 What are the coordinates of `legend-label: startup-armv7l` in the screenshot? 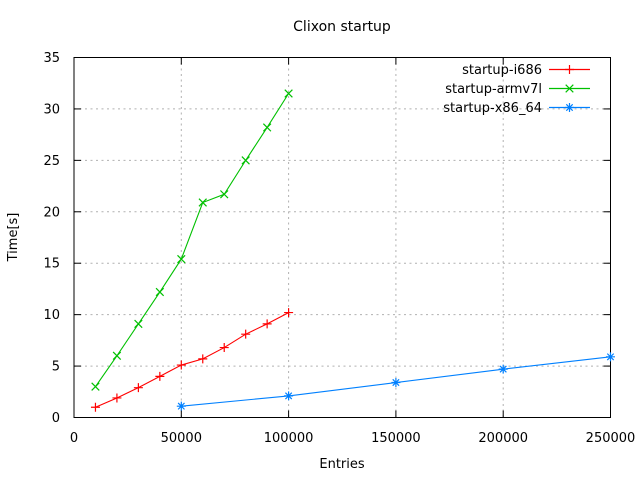 It's located at (493, 89).